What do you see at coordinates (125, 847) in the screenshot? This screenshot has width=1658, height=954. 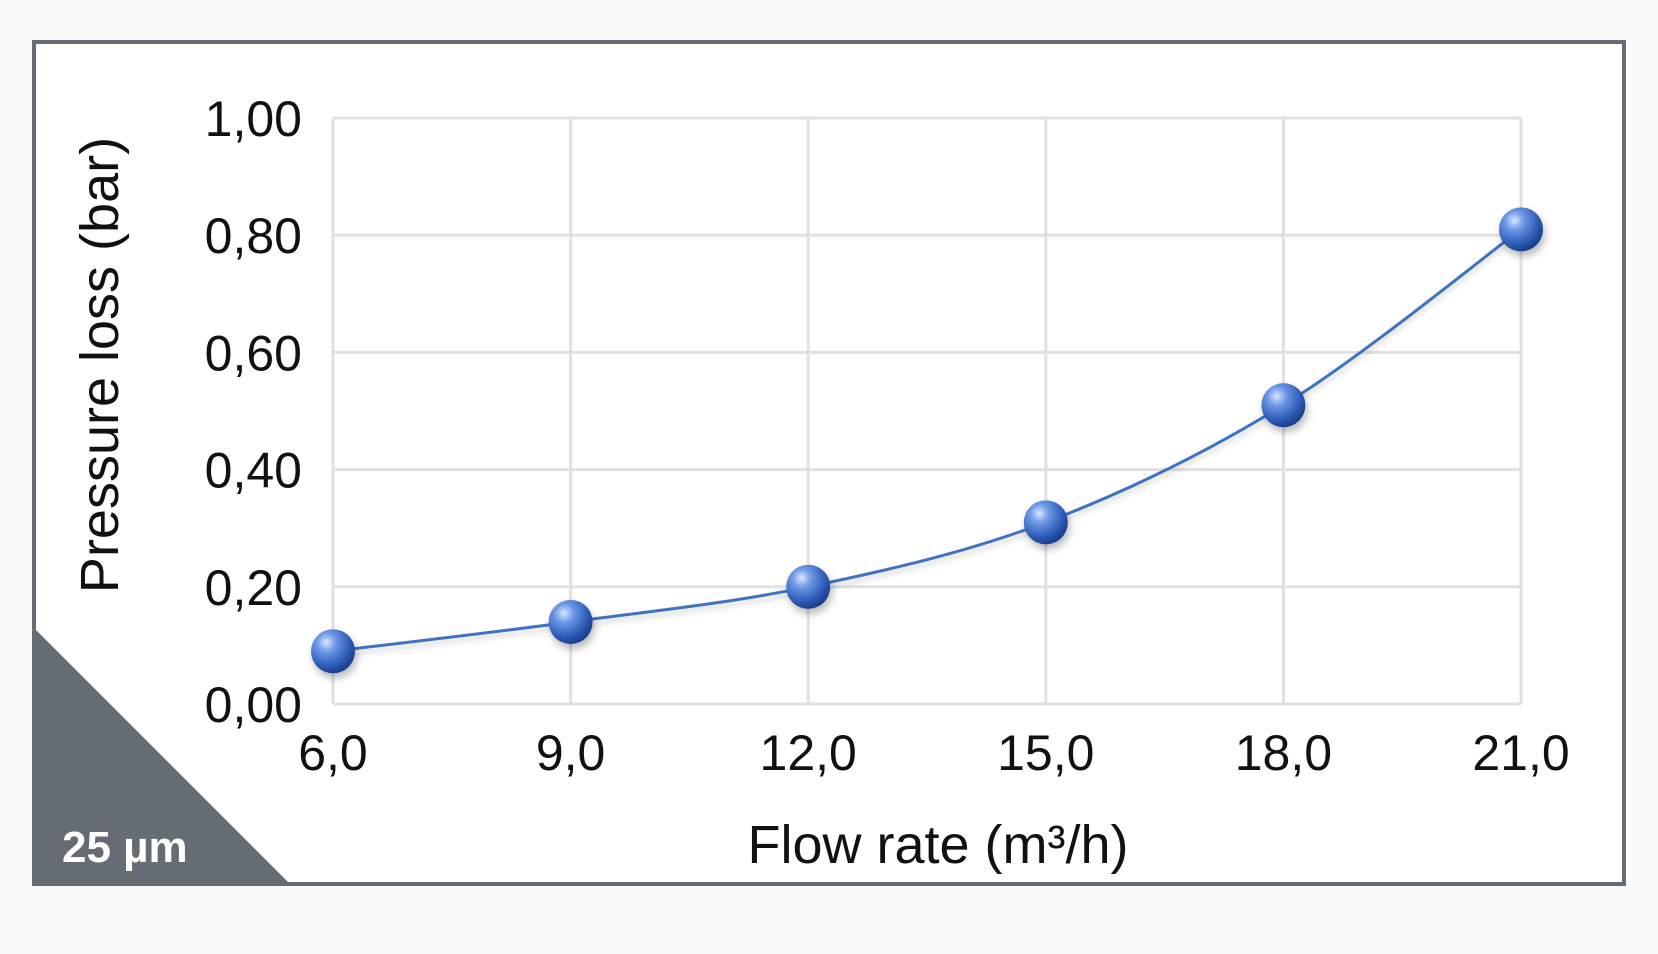 I see `badge-label: 25 µm` at bounding box center [125, 847].